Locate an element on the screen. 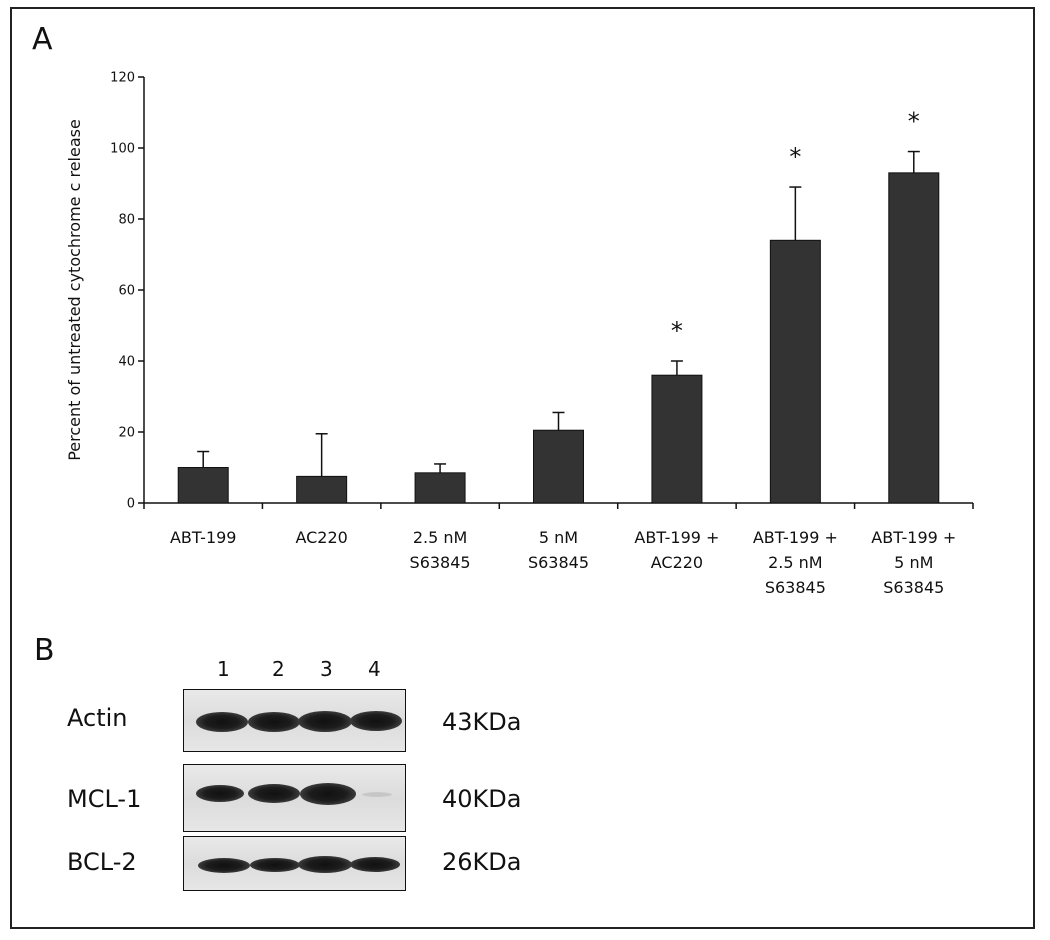  y-tick-label-5: 100 is located at coordinates (122, 149).